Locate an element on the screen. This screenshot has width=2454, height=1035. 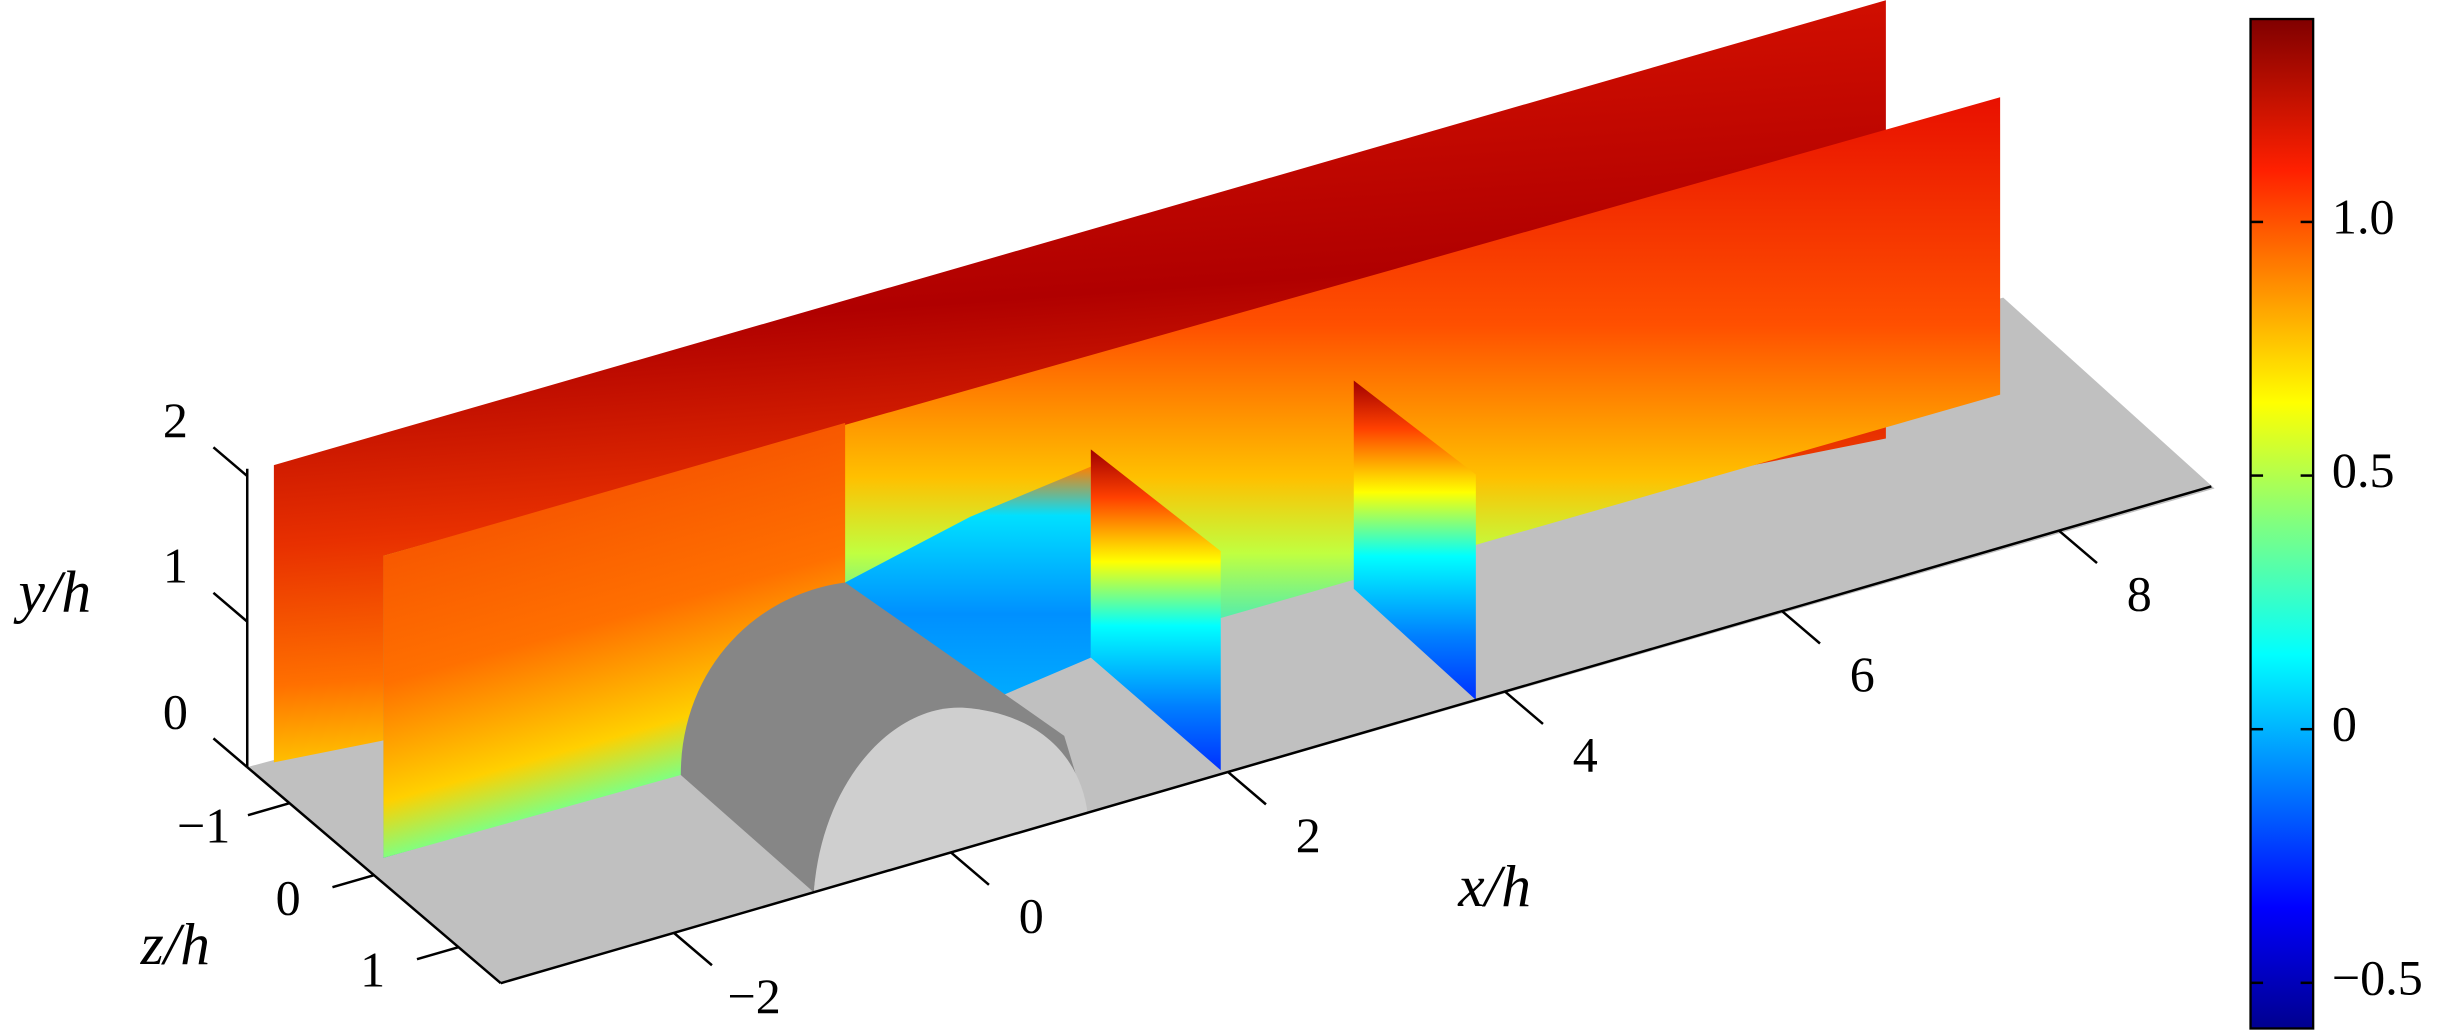
front-plane-upstream is located at coordinates (614, 640).